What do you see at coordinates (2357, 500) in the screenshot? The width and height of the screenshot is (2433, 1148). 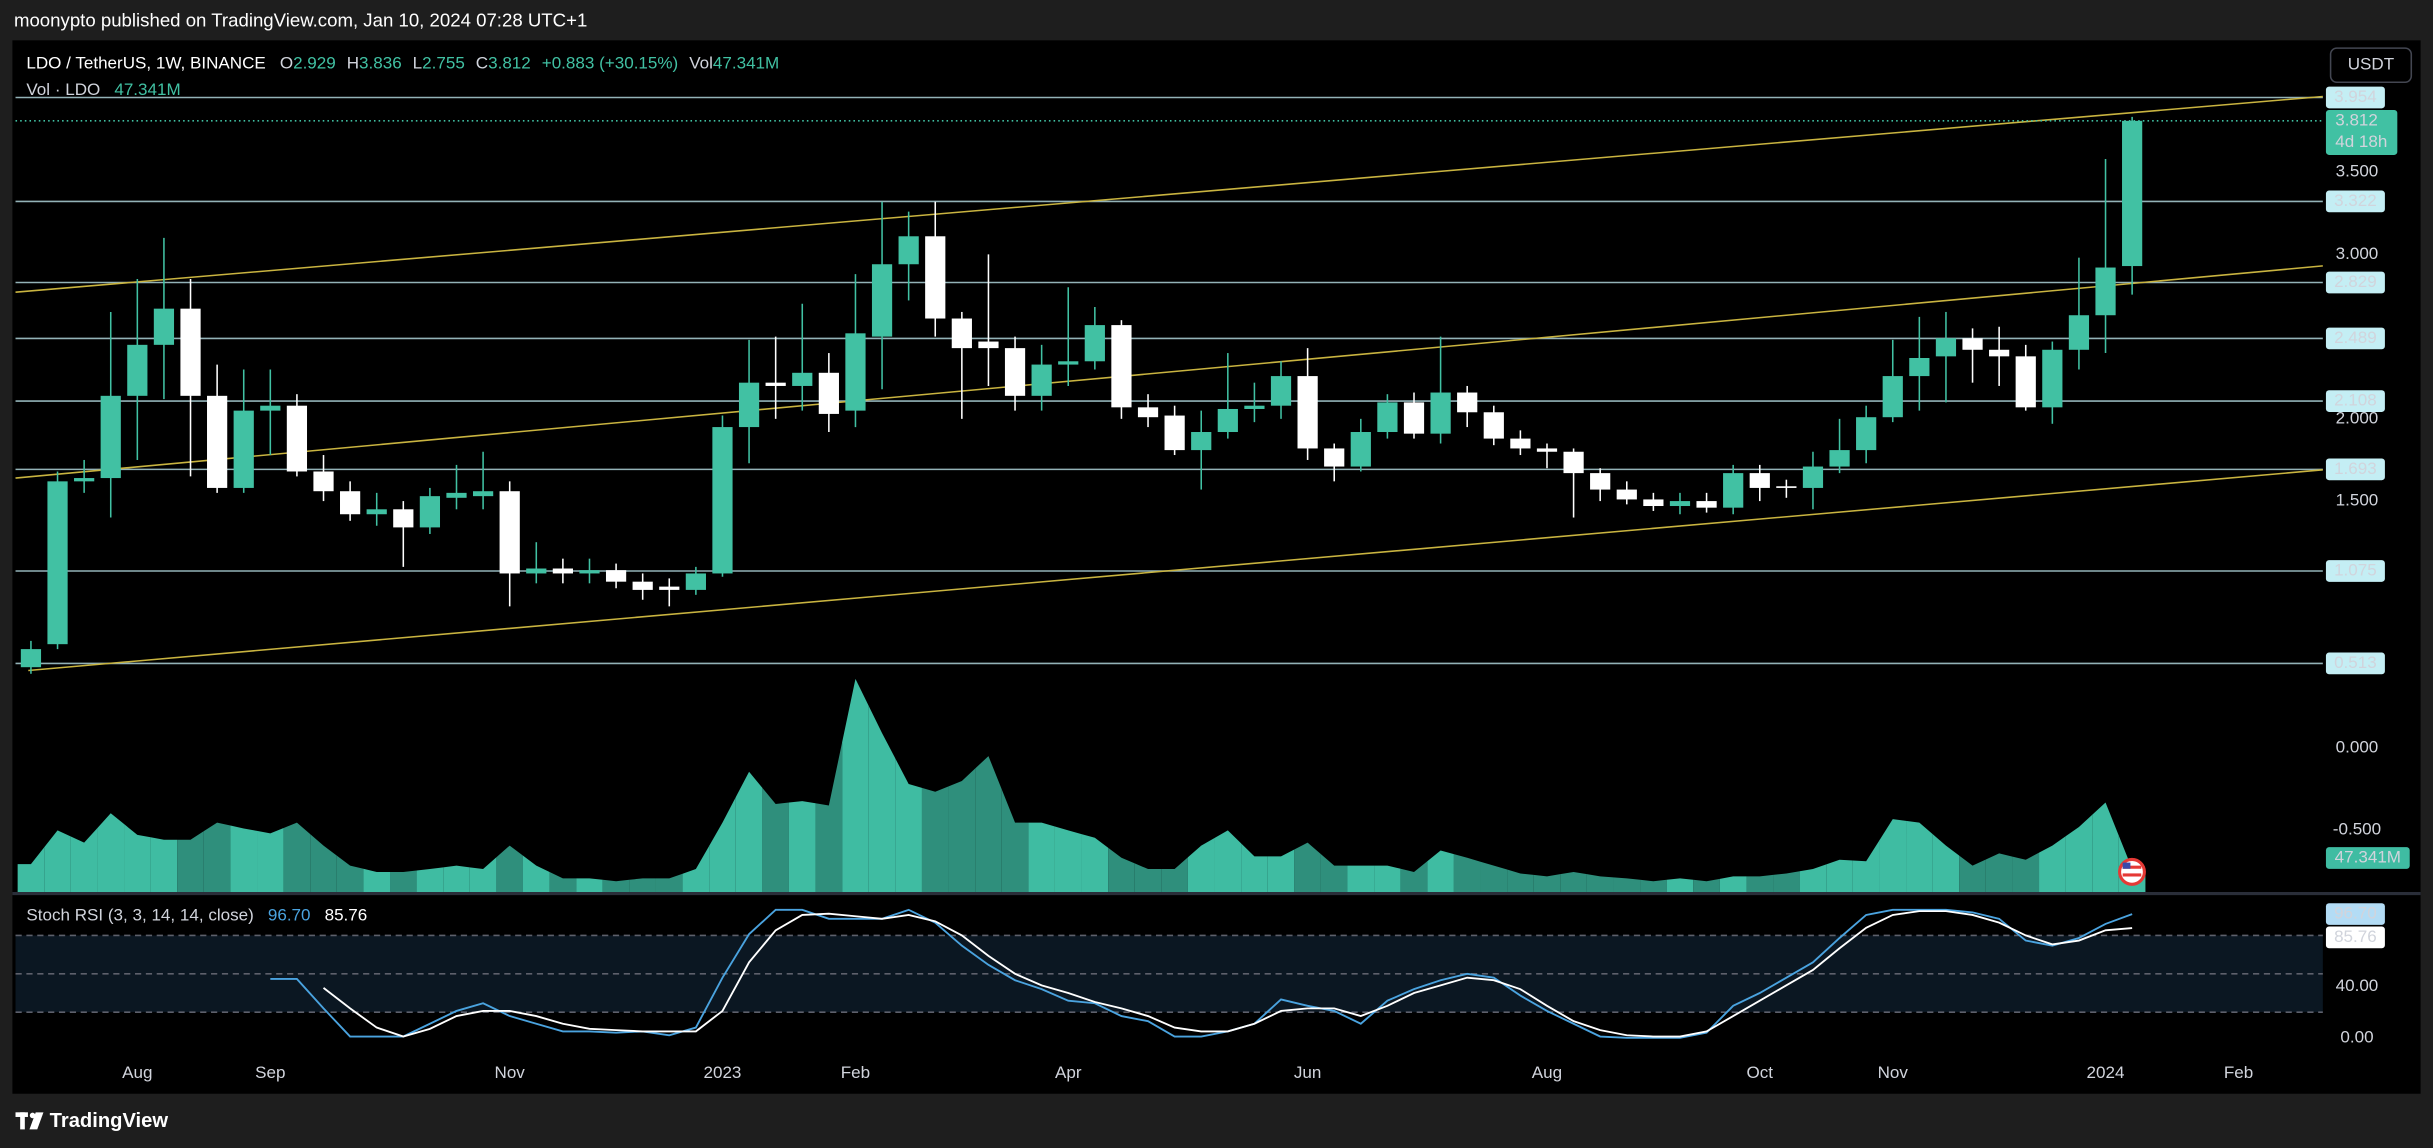 I see `y-tick-label: 1.500` at bounding box center [2357, 500].